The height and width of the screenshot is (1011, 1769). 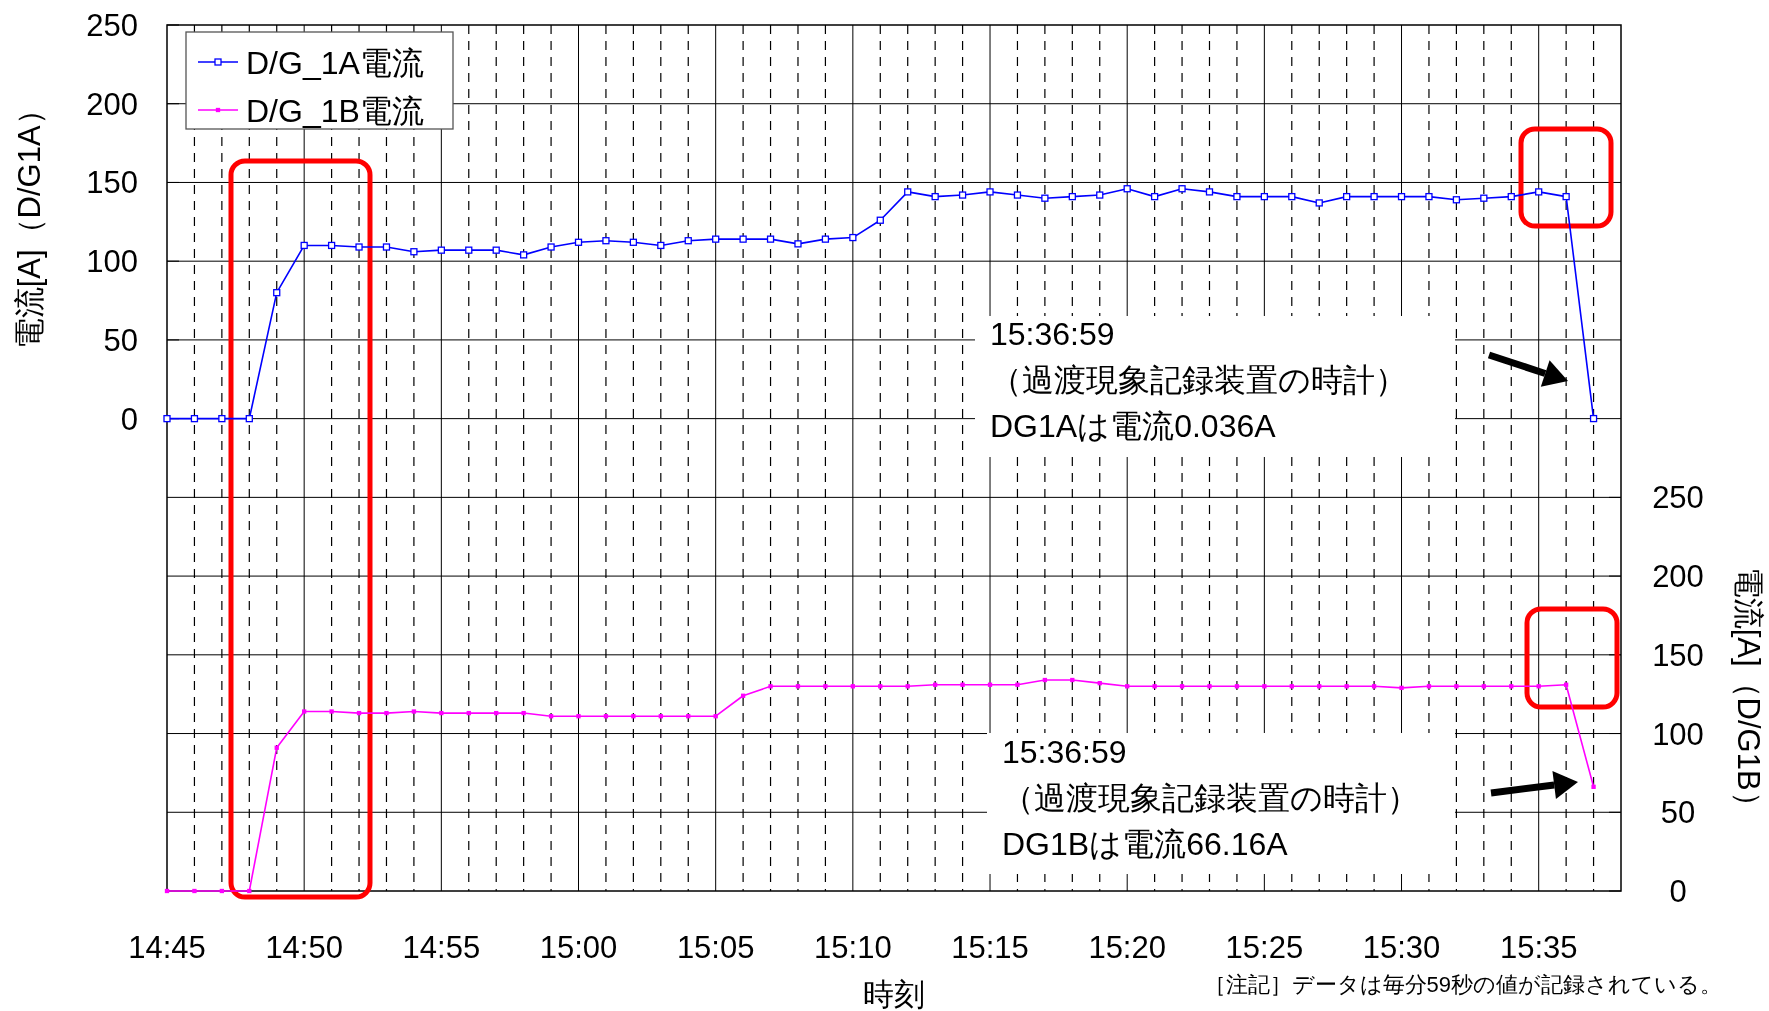 What do you see at coordinates (1678, 734) in the screenshot?
I see `y2-tick-label: 100` at bounding box center [1678, 734].